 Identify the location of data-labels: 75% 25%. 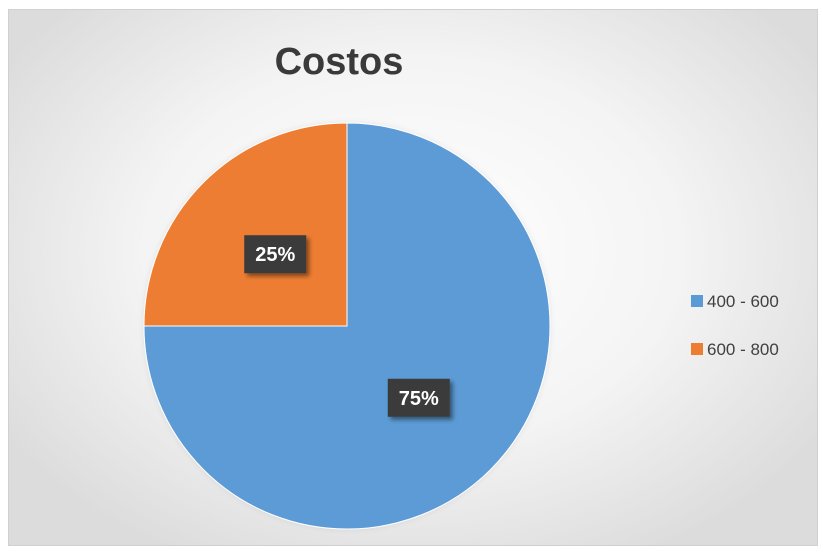
(347, 326).